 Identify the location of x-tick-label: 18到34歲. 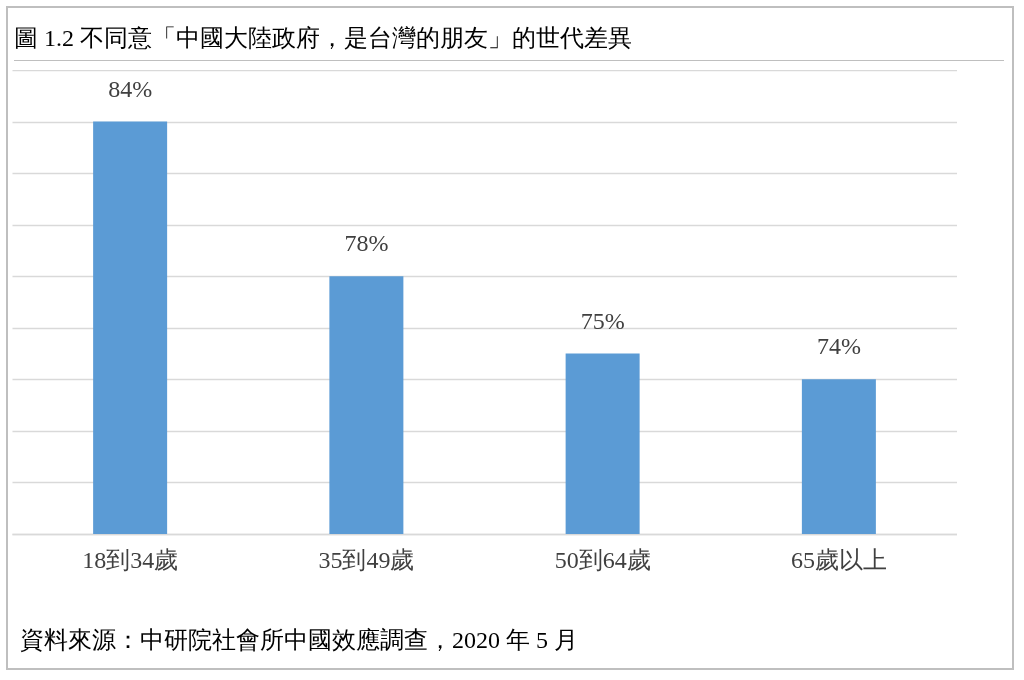
(130, 559).